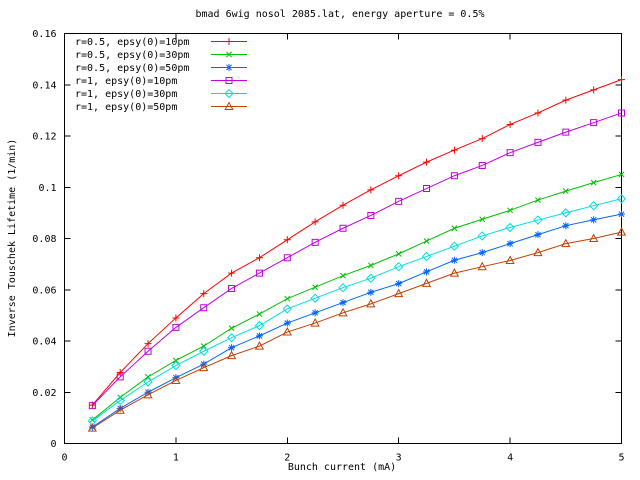 Image resolution: width=640 pixels, height=480 pixels. What do you see at coordinates (132, 55) in the screenshot?
I see `legend-label: r=0.5, epsy(0)=30pm` at bounding box center [132, 55].